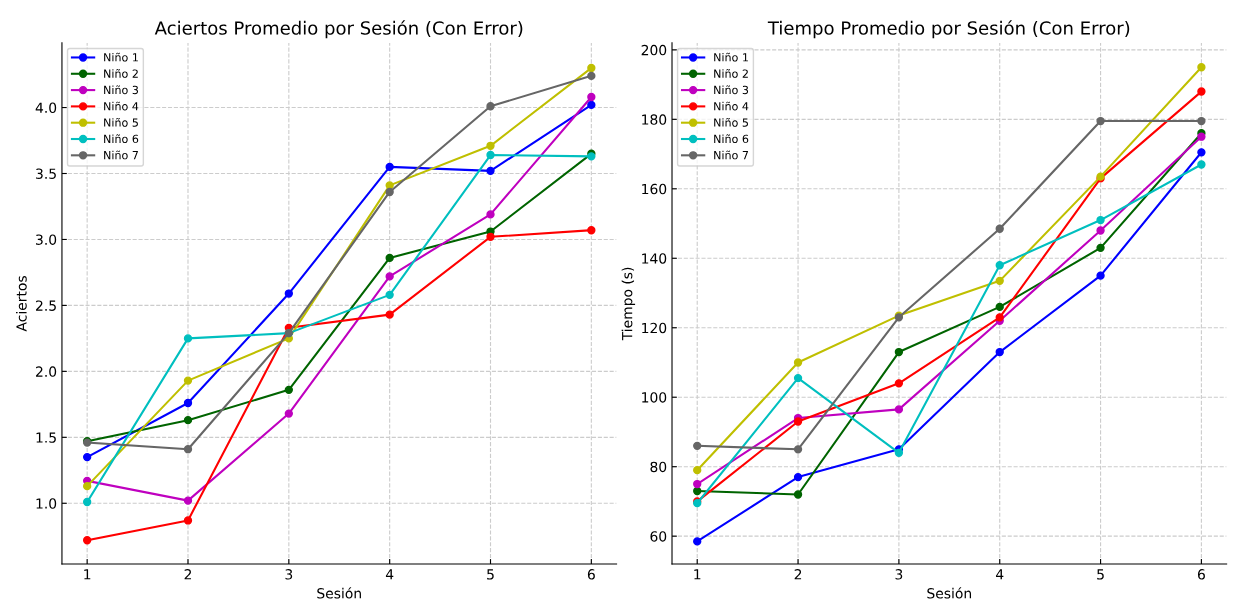  What do you see at coordinates (46, 371) in the screenshot?
I see `y-tick-label: 2.0` at bounding box center [46, 371].